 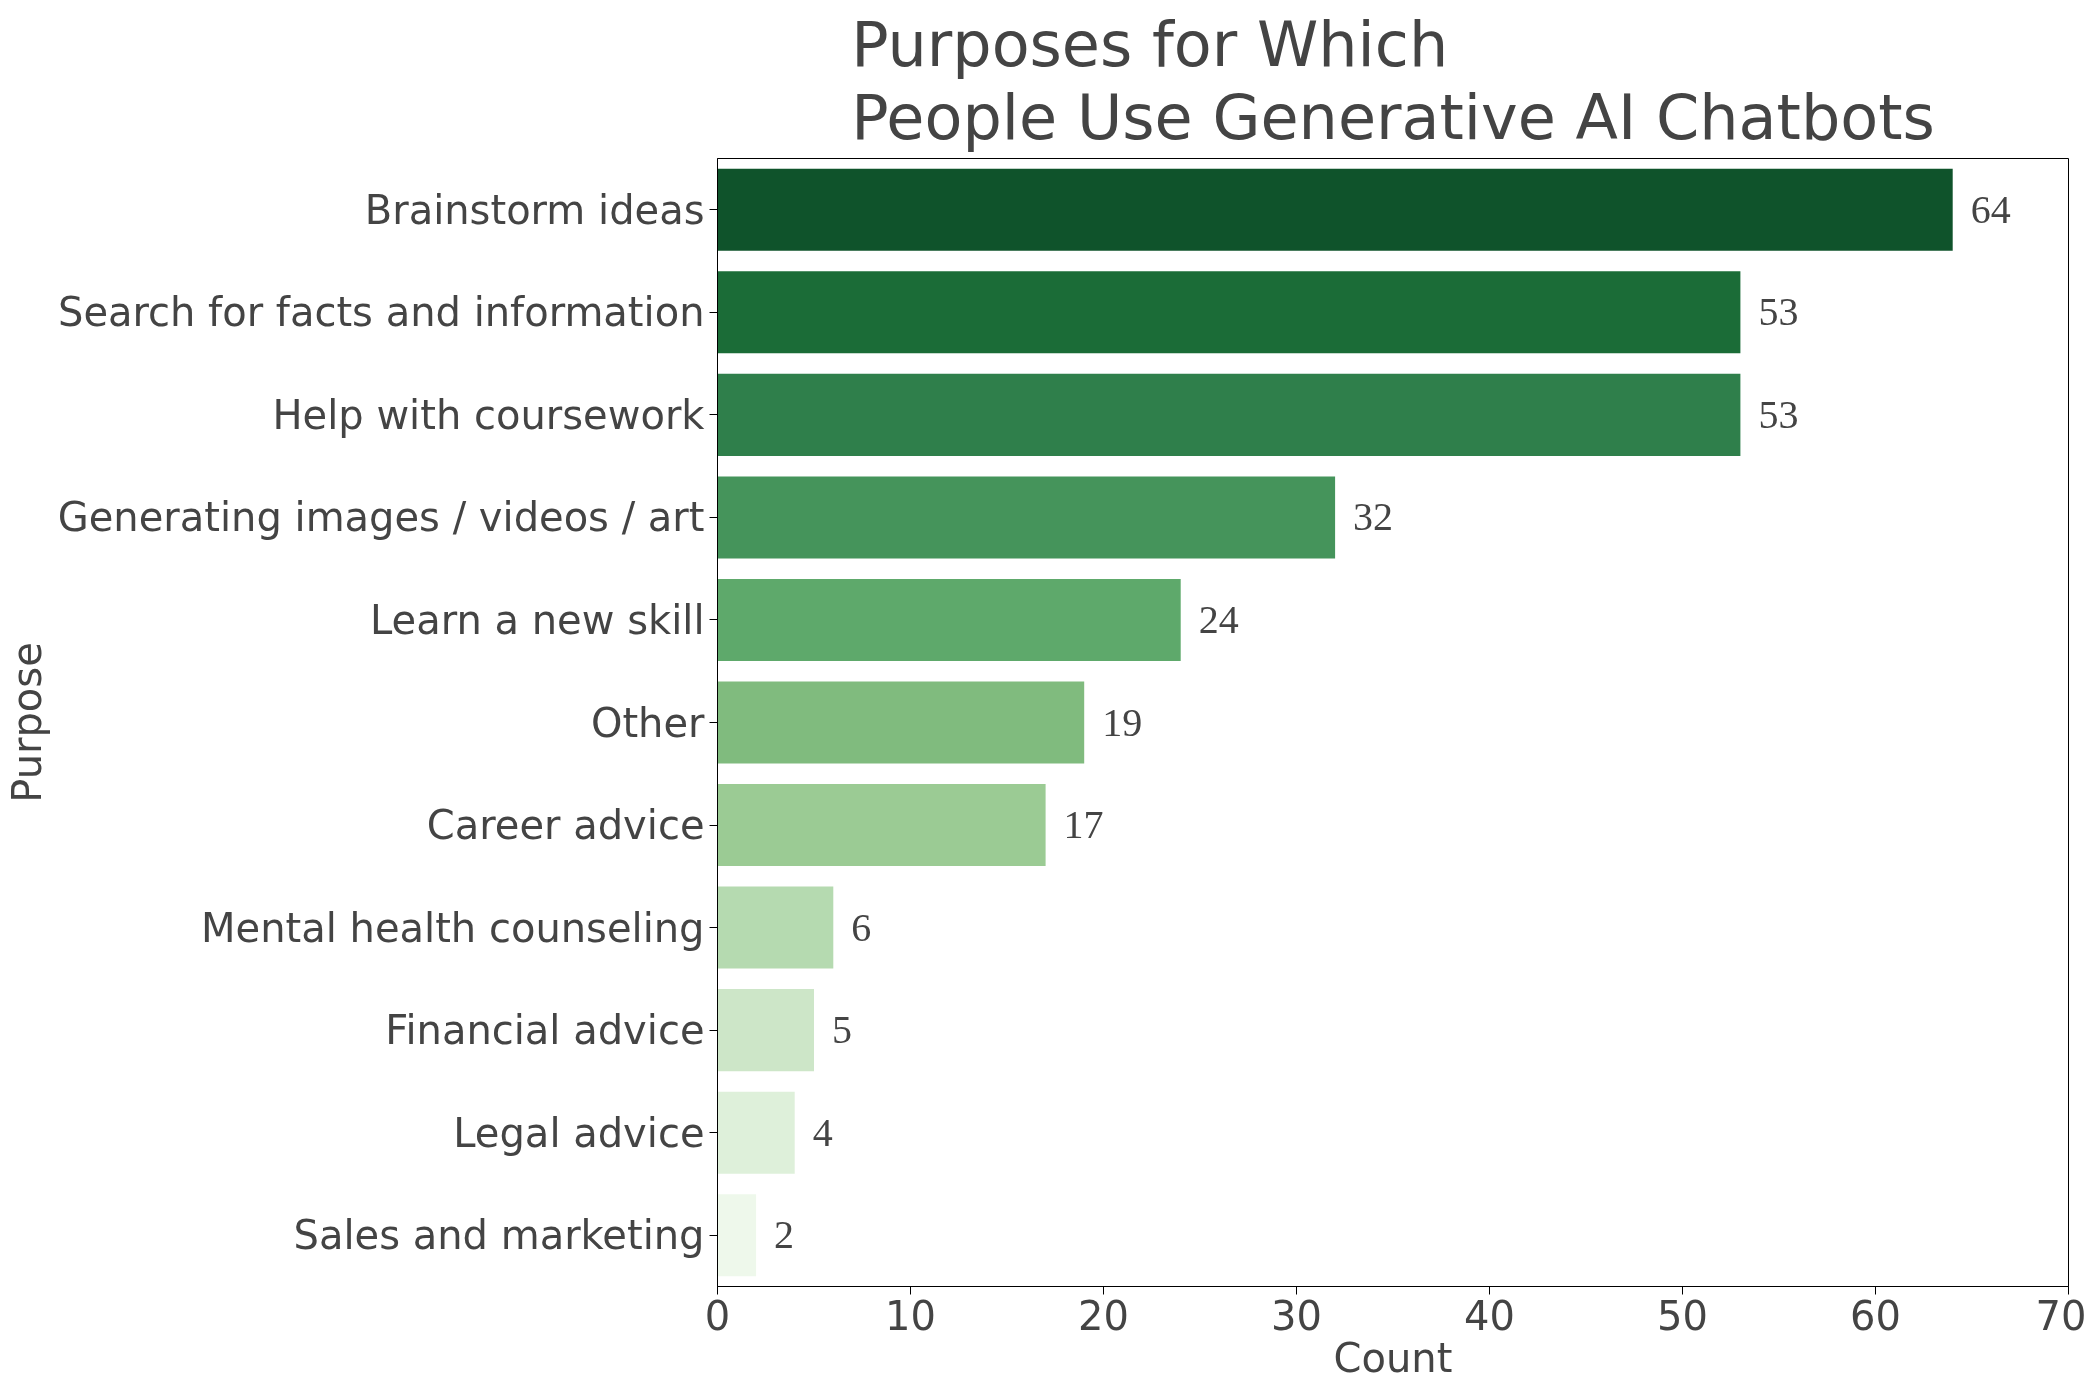 What do you see at coordinates (1875, 1315) in the screenshot?
I see `x-tick-label: 60` at bounding box center [1875, 1315].